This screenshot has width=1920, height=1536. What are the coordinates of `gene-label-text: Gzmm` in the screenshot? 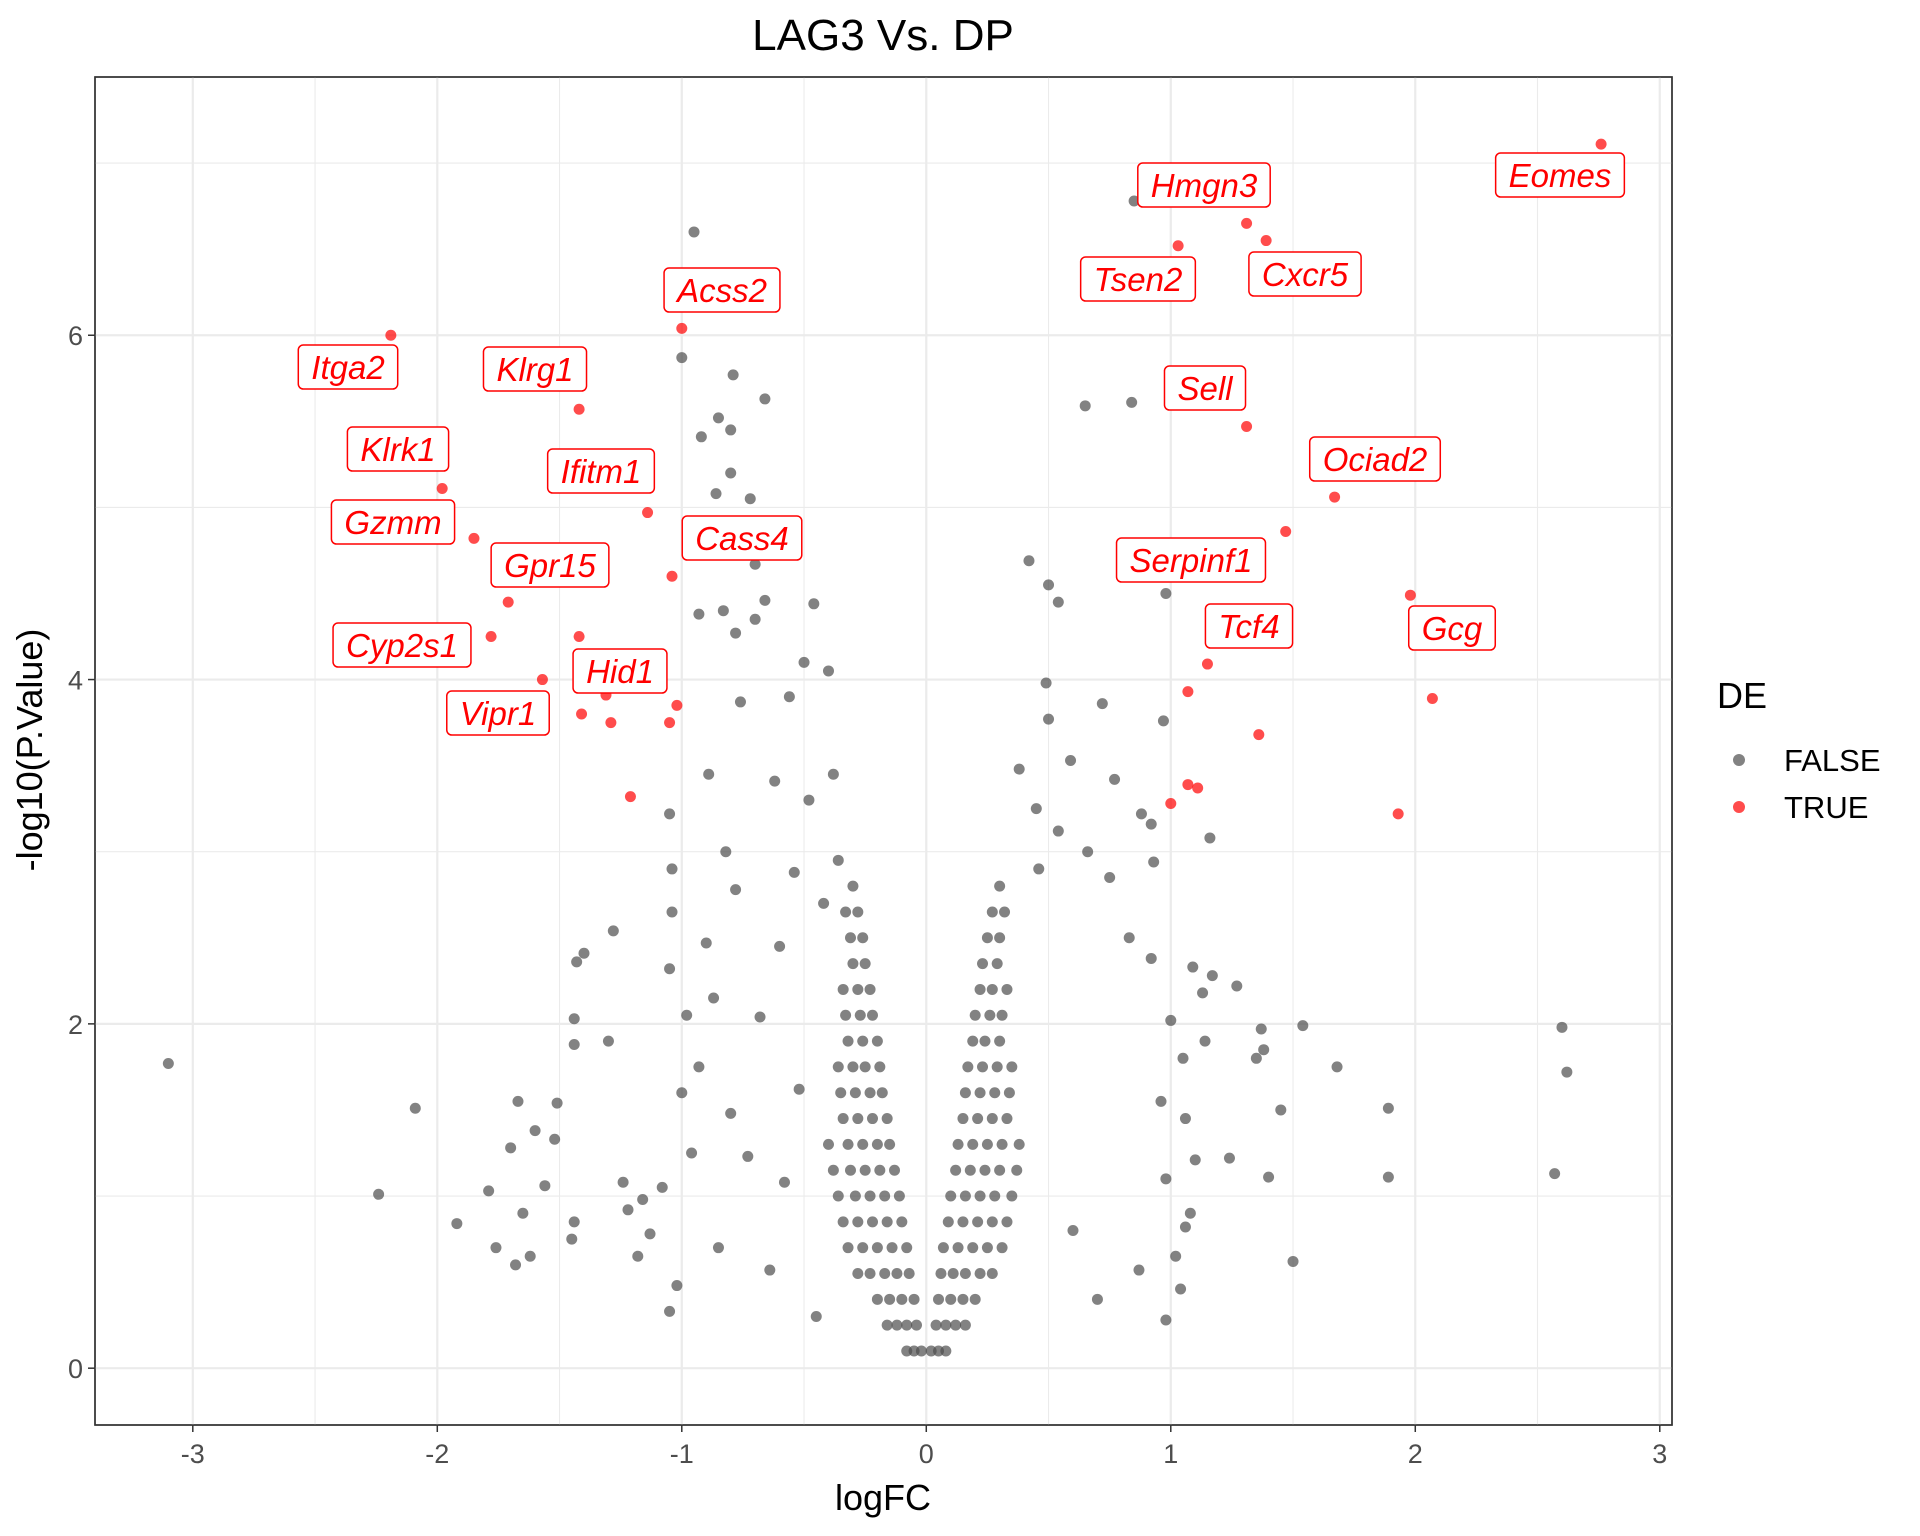 It's located at (392, 522).